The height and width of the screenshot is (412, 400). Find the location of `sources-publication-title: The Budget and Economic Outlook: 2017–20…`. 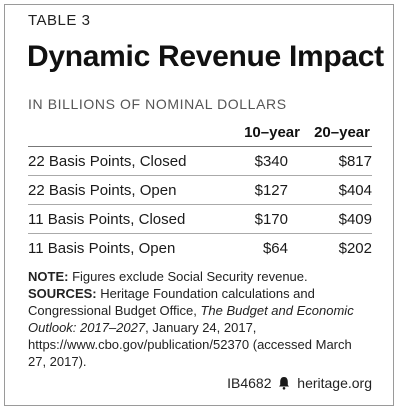

sources-publication-title: The Budget and Economic Outlook: 2017–20… is located at coordinates (191, 319).